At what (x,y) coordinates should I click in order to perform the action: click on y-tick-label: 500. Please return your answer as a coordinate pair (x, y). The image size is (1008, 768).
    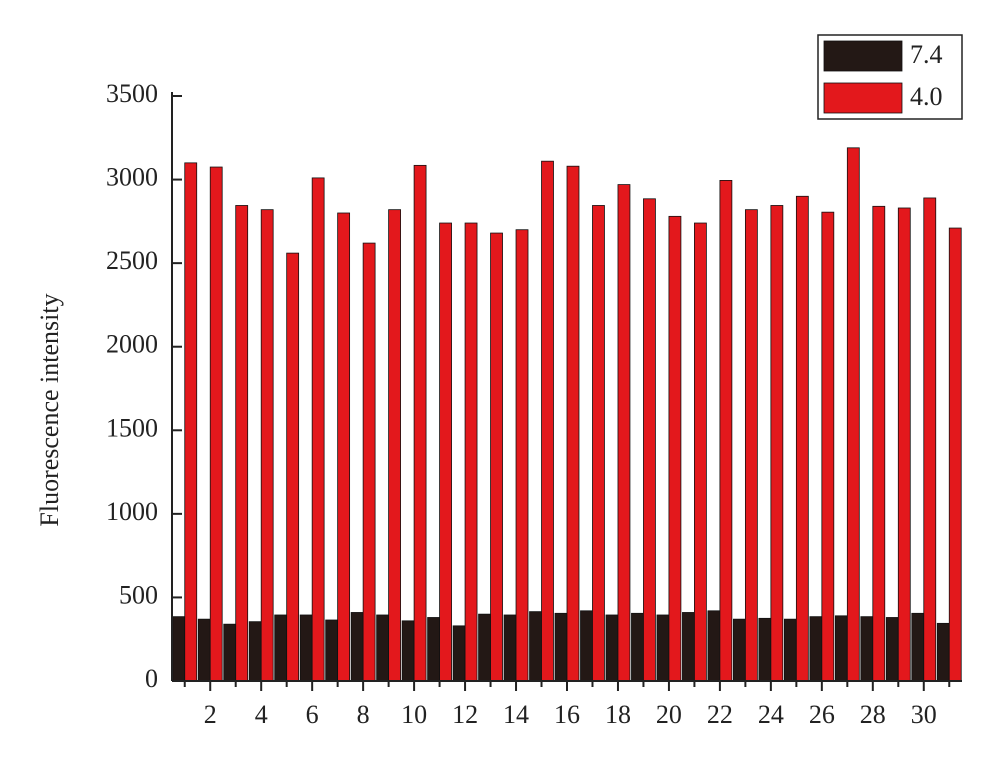
    Looking at the image, I should click on (138, 594).